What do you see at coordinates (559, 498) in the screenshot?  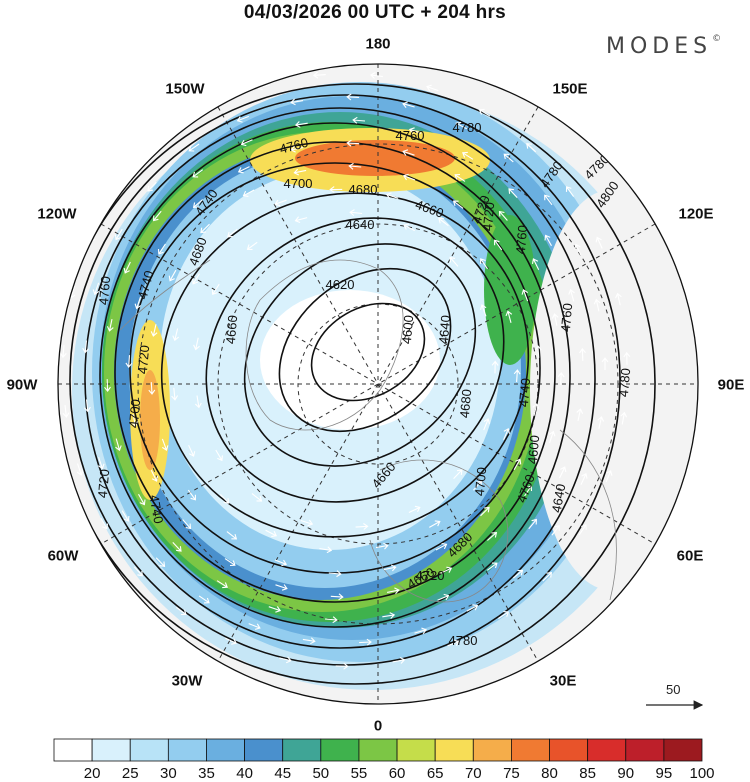 I see `contour-label: 4640` at bounding box center [559, 498].